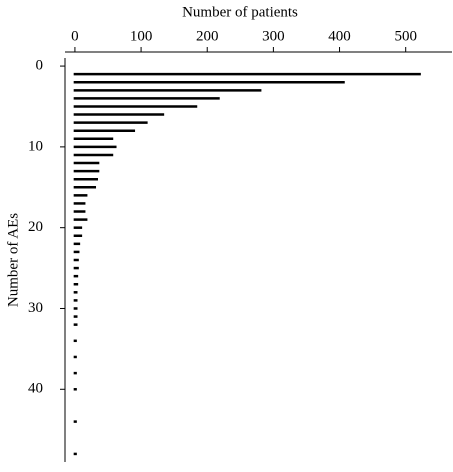 The width and height of the screenshot is (453, 472). What do you see at coordinates (35, 227) in the screenshot?
I see `y-tick-label: 20` at bounding box center [35, 227].